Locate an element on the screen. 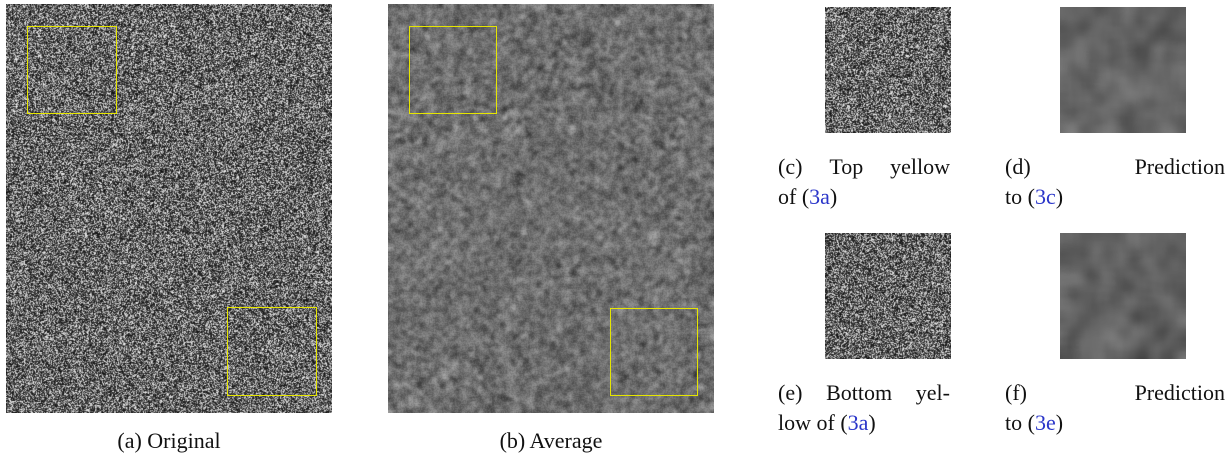 The height and width of the screenshot is (458, 1231). caption-f-line2: to (3e) is located at coordinates (1034, 422).